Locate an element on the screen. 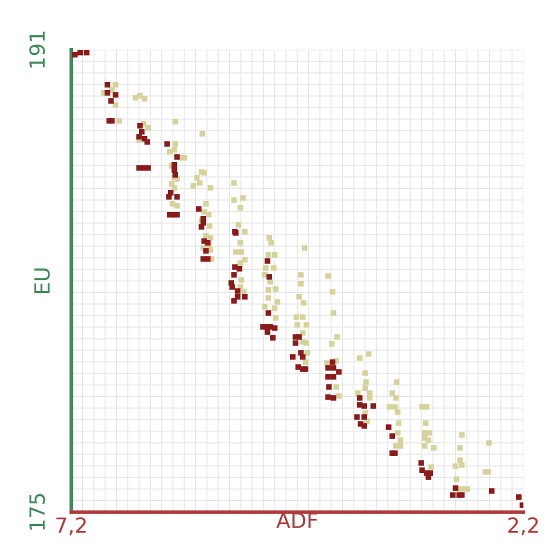  x-tick-label: 2,2 is located at coordinates (523, 526).